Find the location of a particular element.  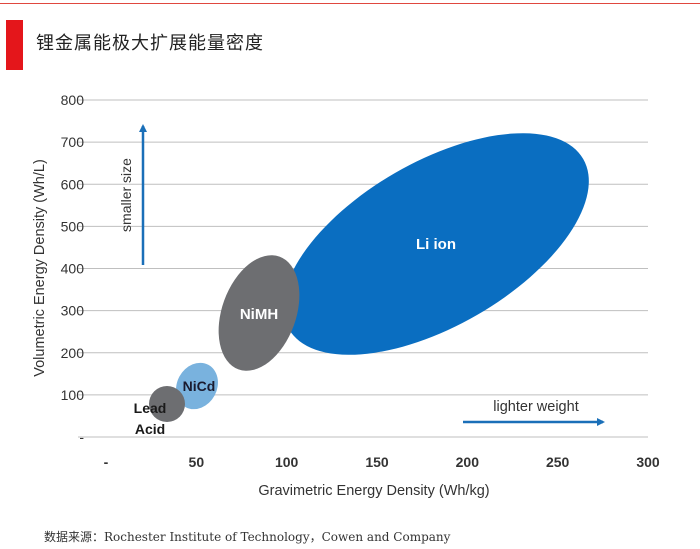

y-tick-label: 500 is located at coordinates (73, 226).